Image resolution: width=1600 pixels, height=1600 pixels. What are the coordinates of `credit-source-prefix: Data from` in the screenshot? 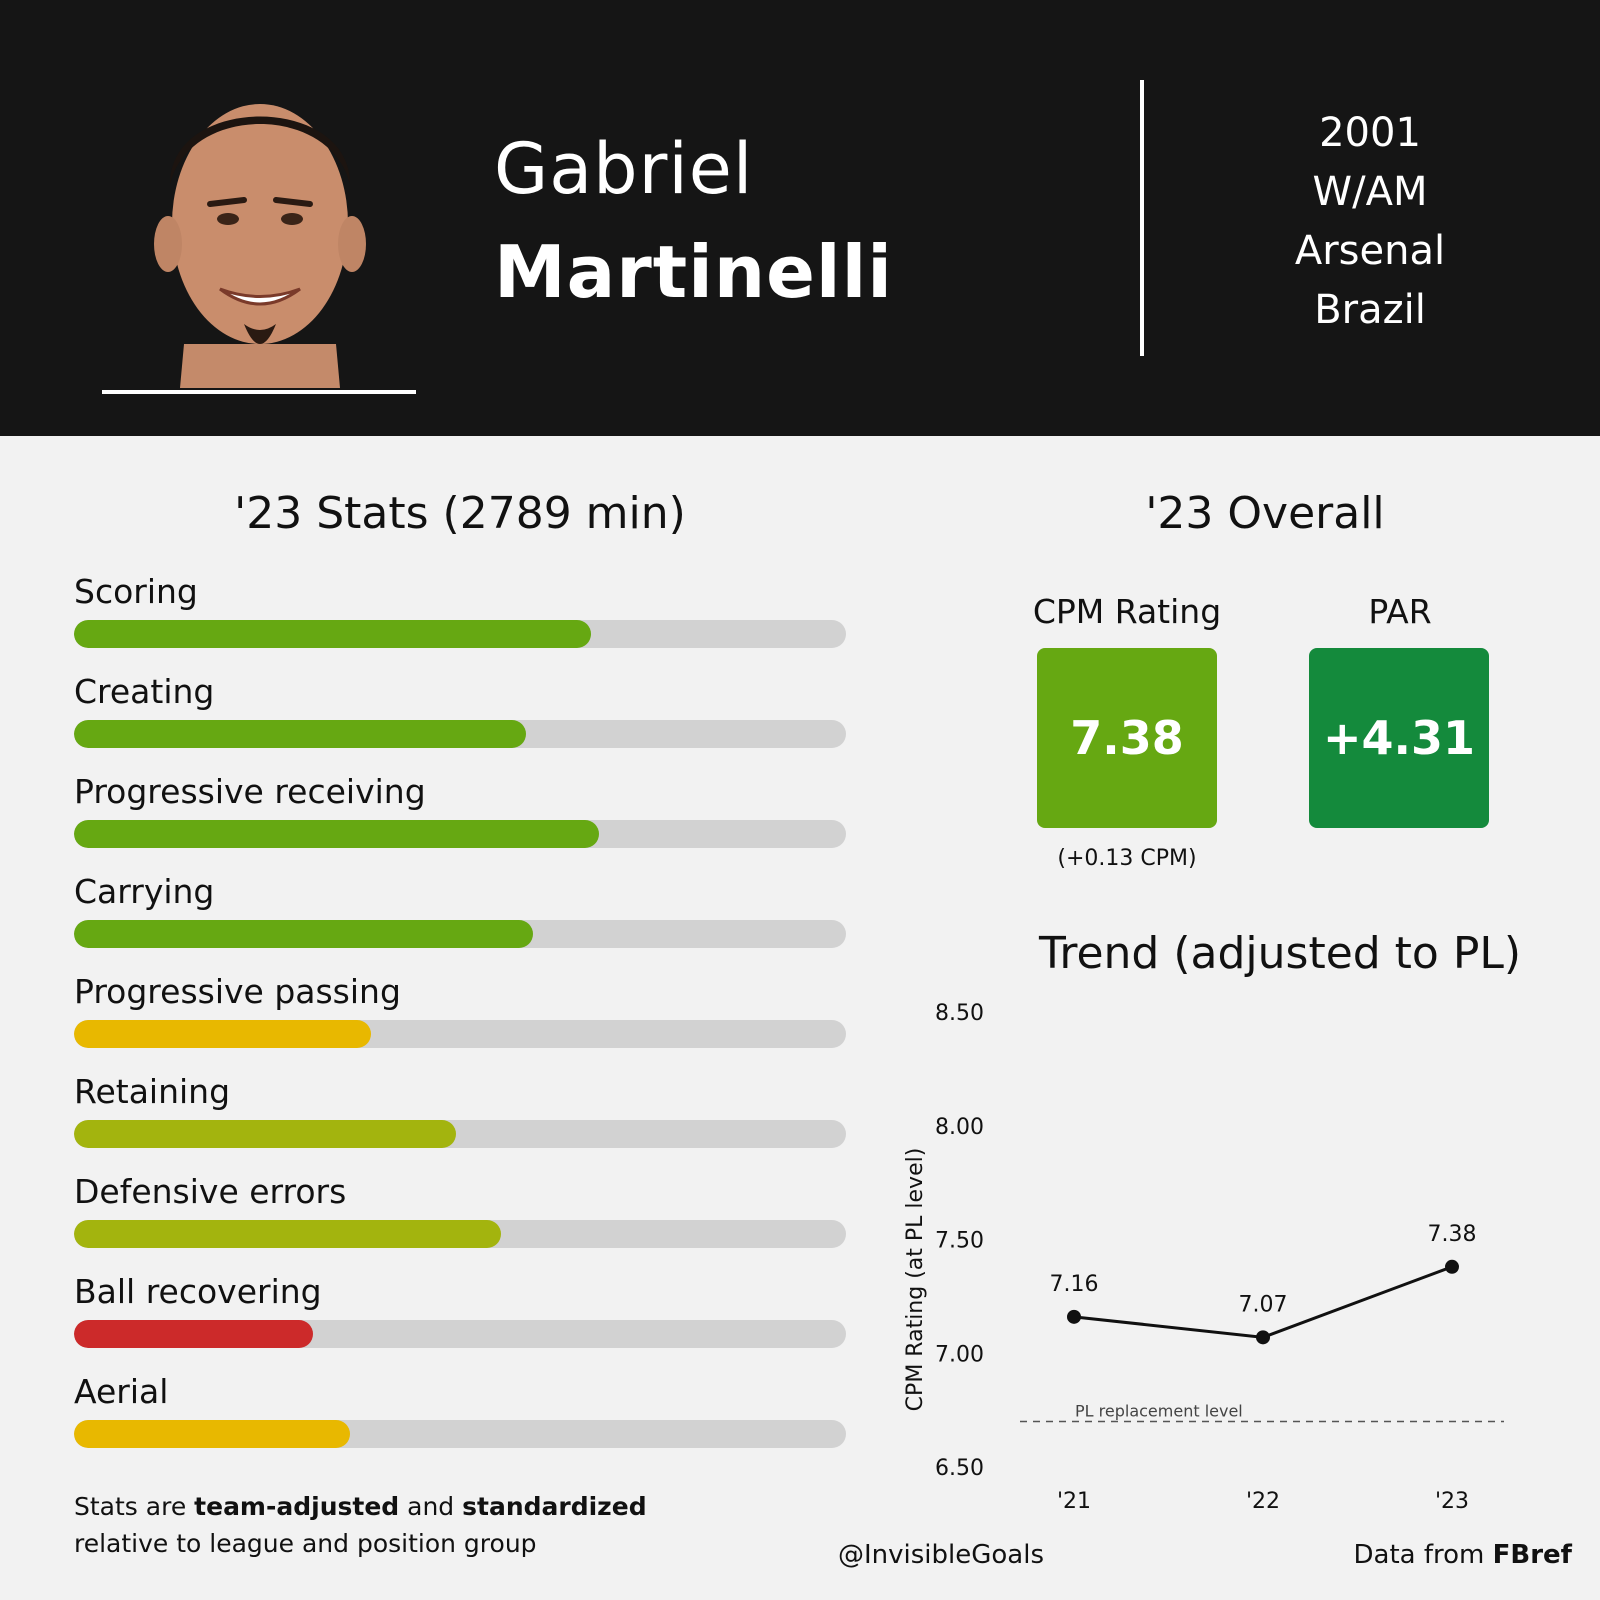 It's located at (1423, 1555).